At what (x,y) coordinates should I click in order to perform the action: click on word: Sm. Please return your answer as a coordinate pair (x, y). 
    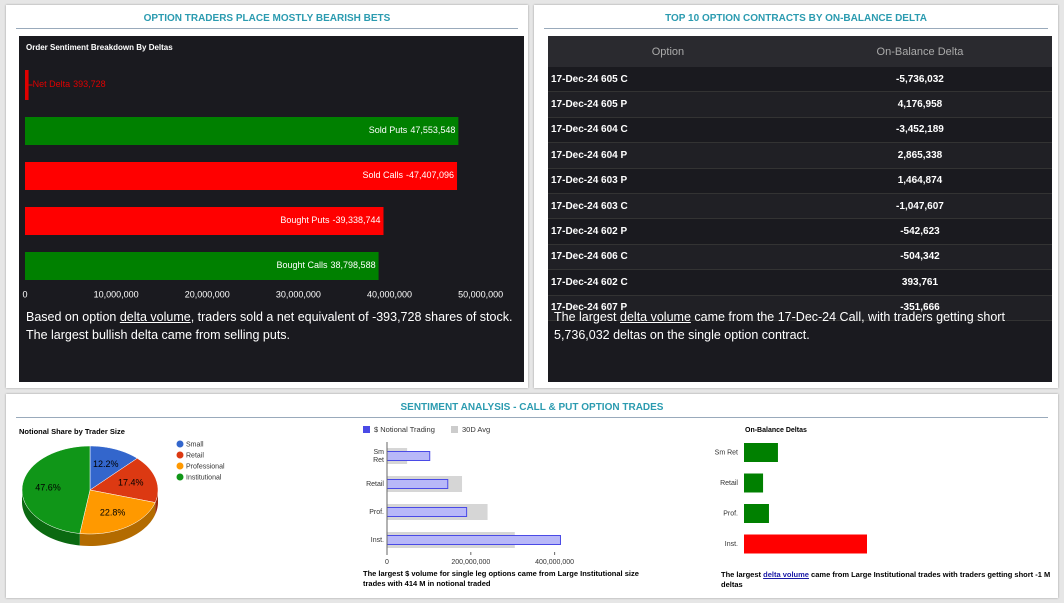
    Looking at the image, I should click on (379, 452).